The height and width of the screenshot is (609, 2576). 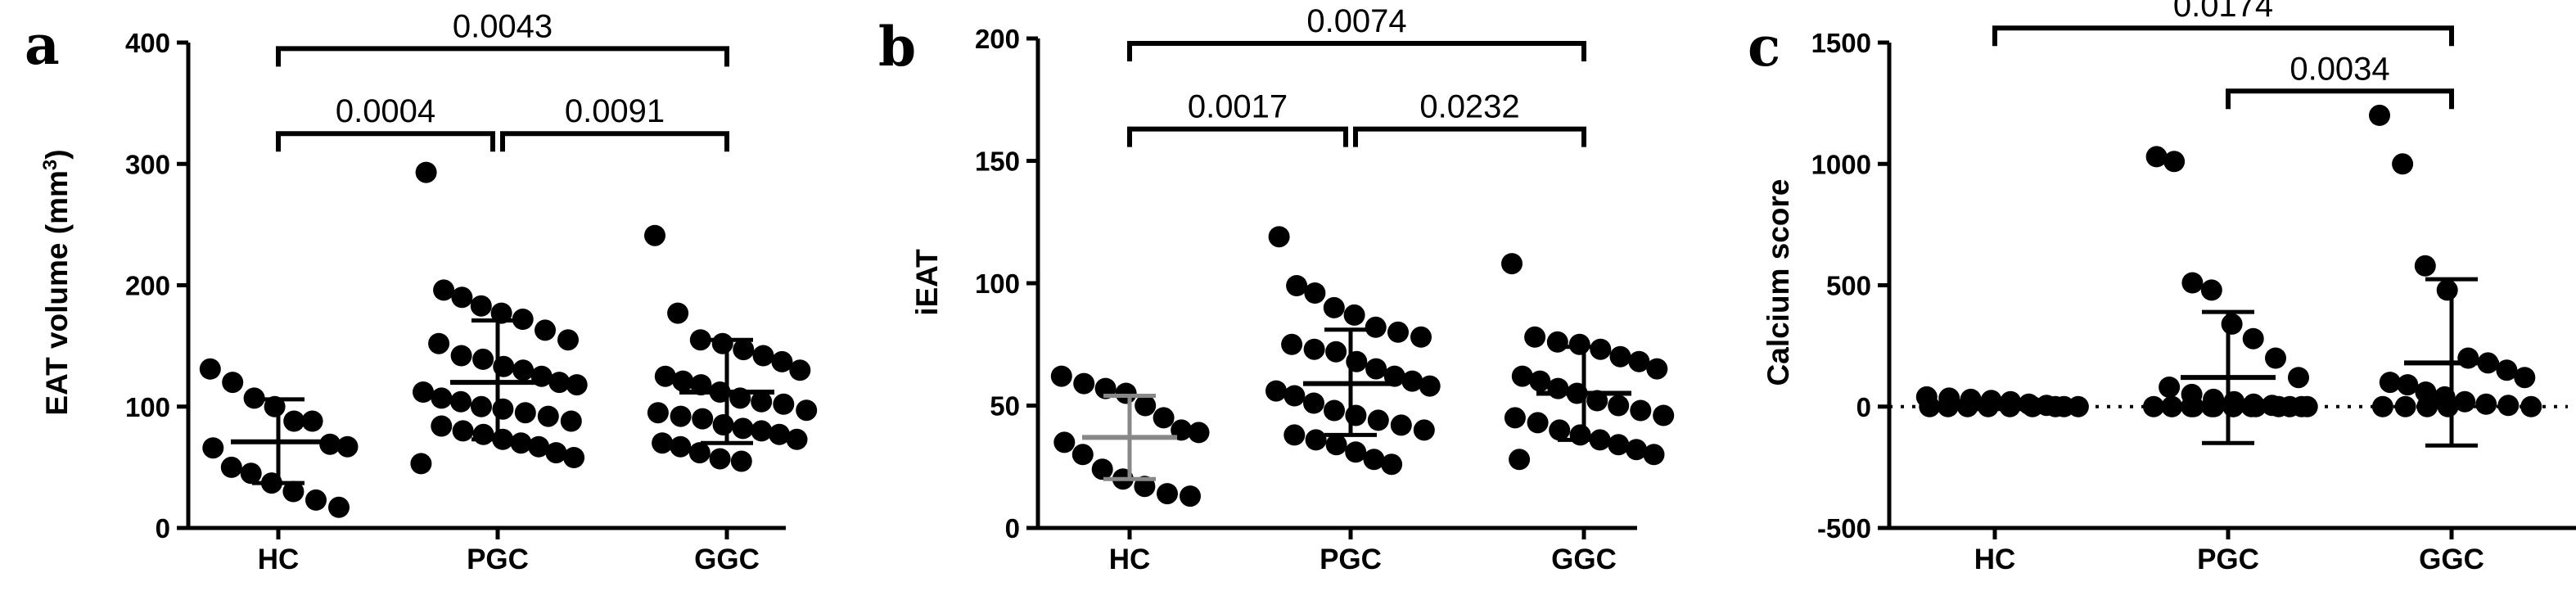 I want to click on y-axis-title: Calcium score, so click(x=1778, y=282).